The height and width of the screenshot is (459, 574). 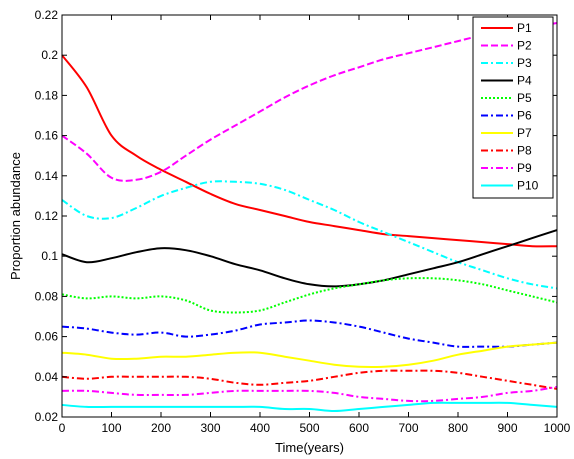 What do you see at coordinates (309, 407) in the screenshot?
I see `series-line-p10` at bounding box center [309, 407].